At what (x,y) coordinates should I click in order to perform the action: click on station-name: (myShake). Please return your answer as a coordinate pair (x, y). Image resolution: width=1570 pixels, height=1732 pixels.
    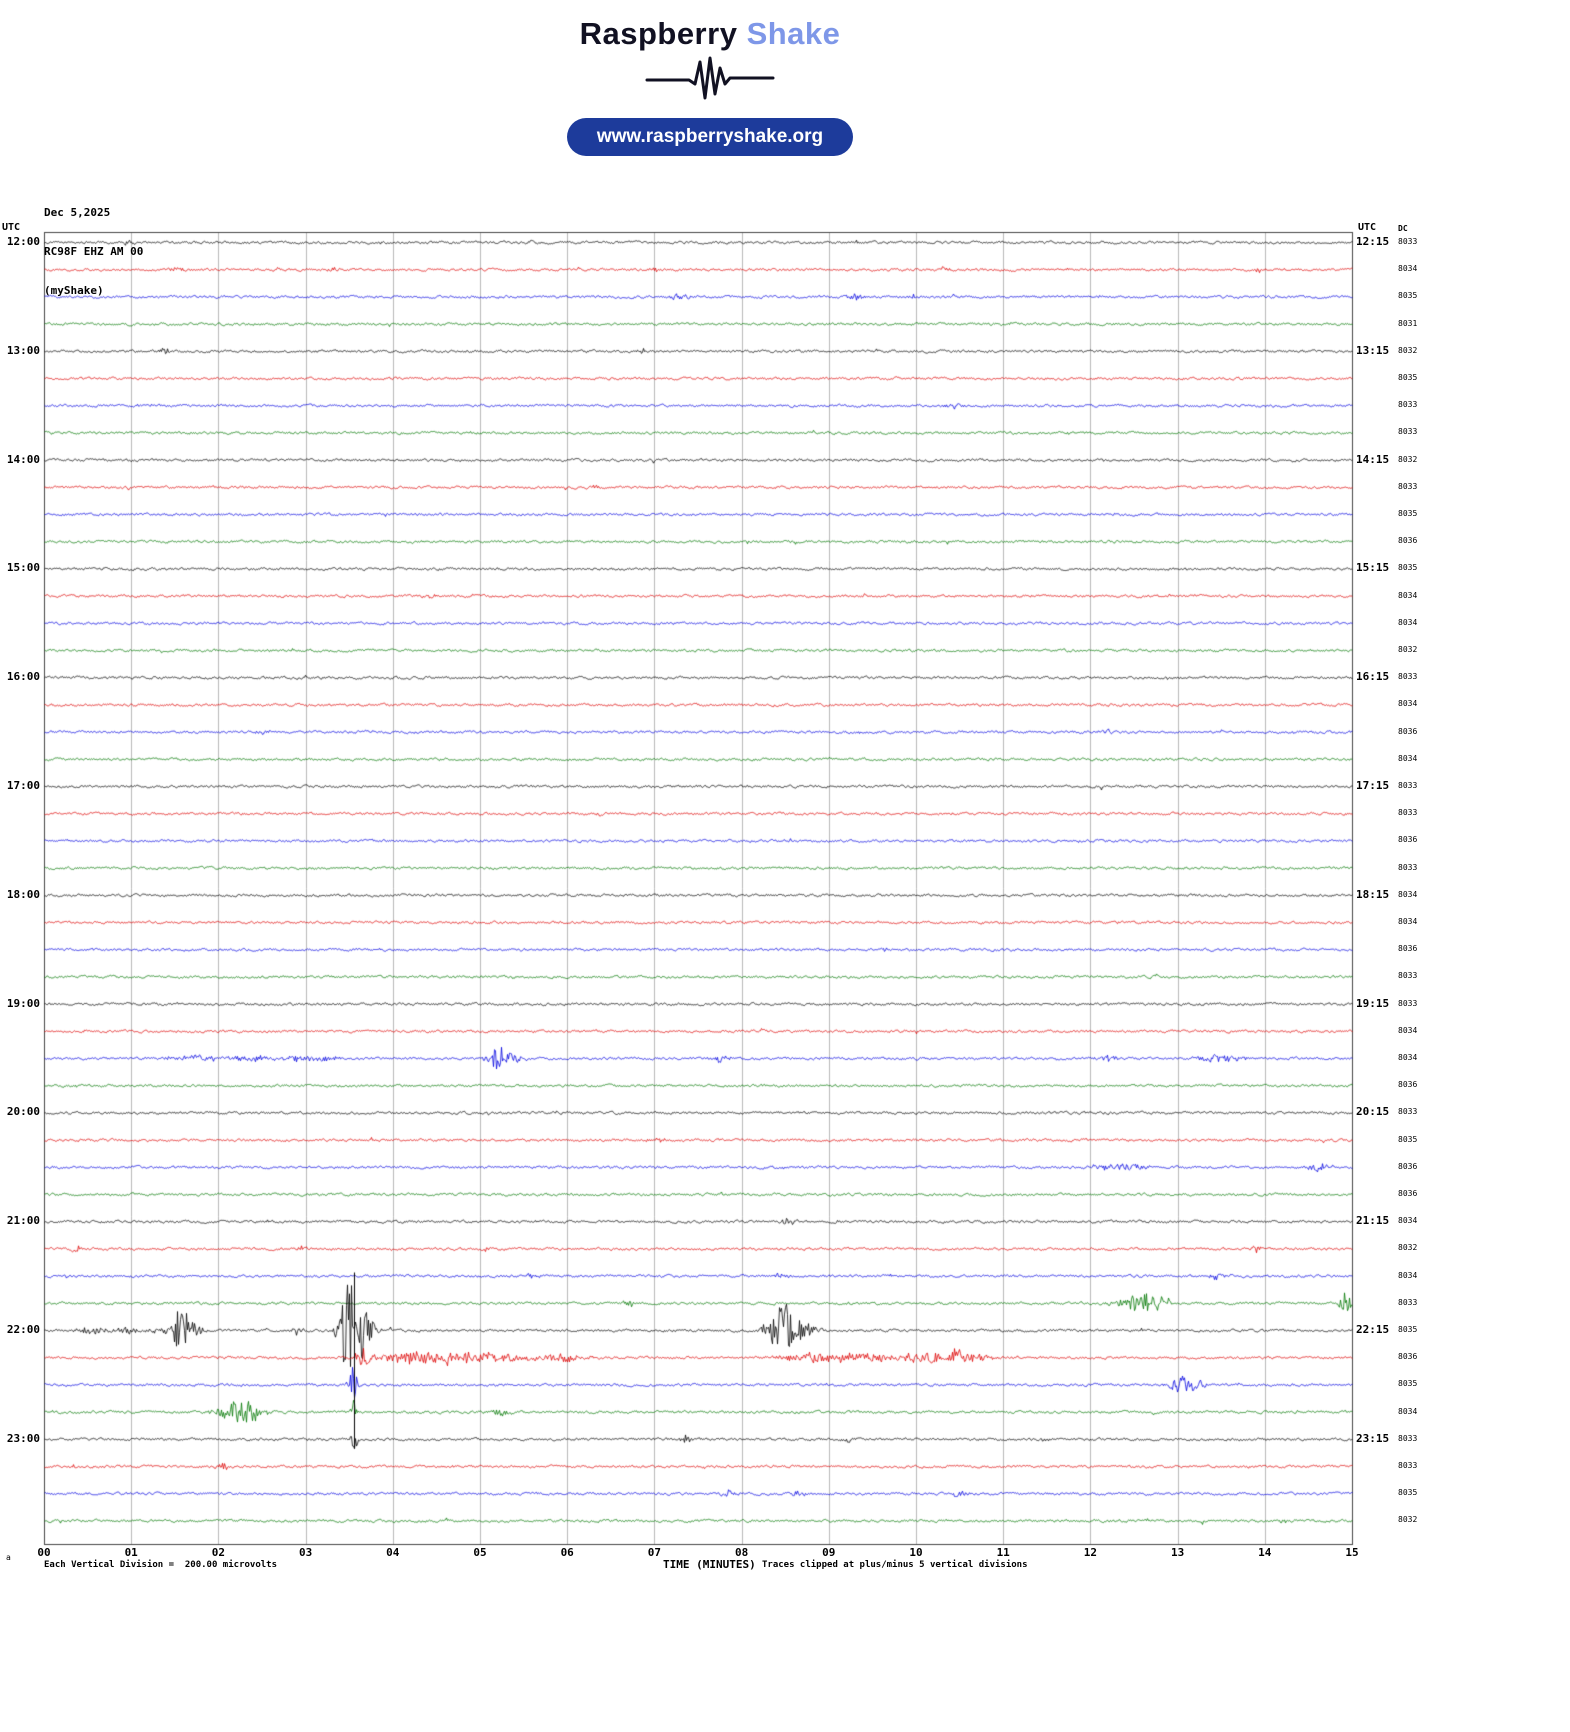
    Looking at the image, I should click on (74, 290).